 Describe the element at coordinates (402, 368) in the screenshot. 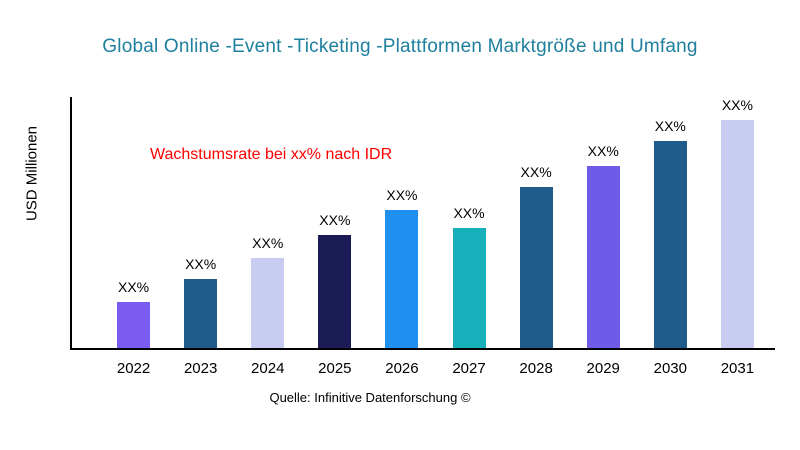

I see `x-tick-label-2026: 2026` at that location.